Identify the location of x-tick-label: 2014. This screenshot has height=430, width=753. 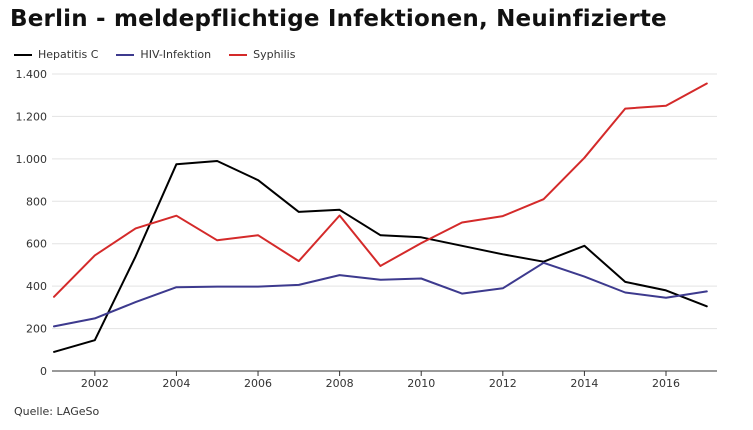
(584, 383).